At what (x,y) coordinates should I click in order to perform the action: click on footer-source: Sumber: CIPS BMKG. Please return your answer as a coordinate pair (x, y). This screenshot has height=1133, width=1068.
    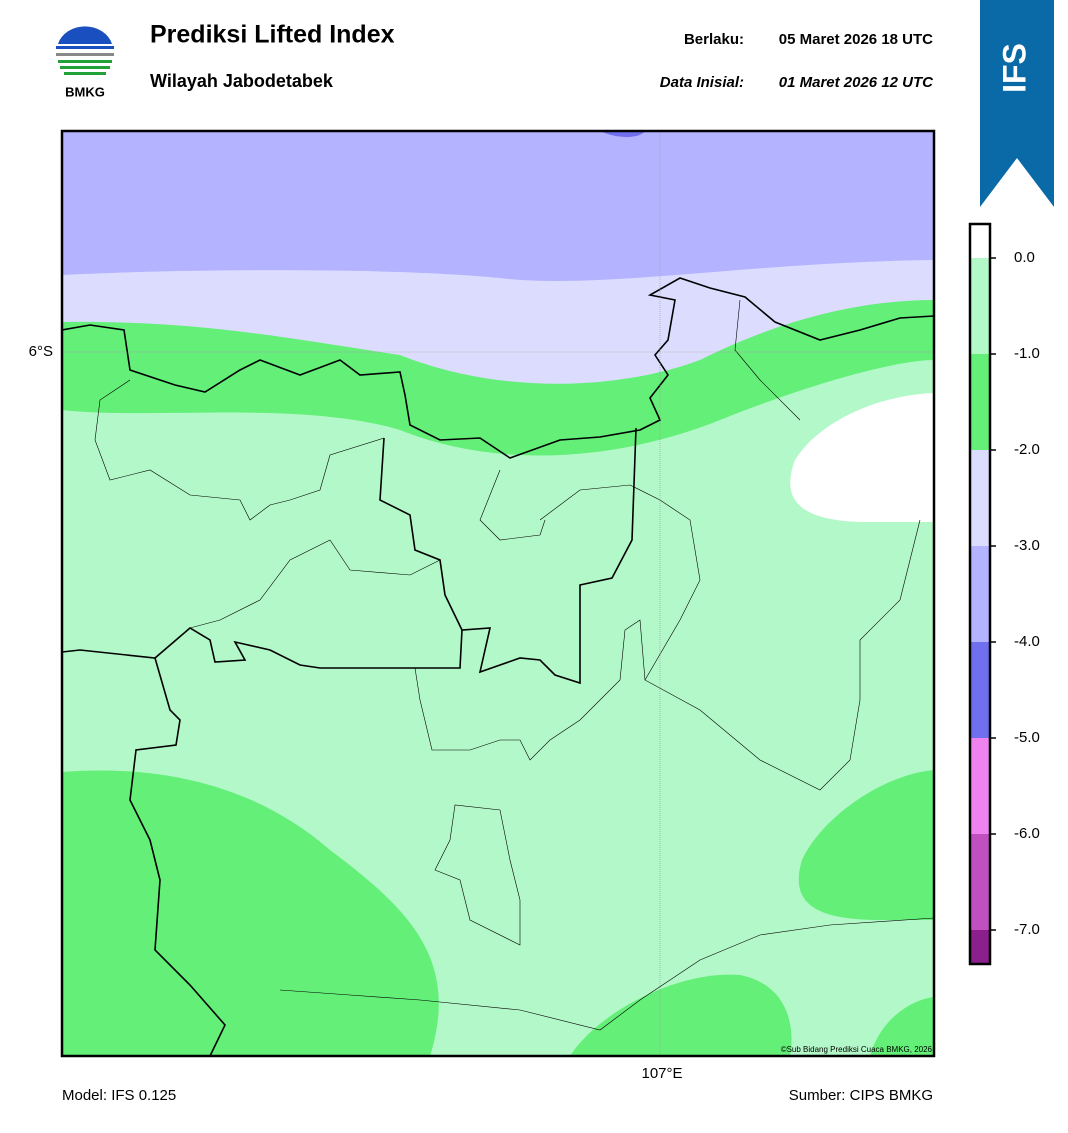
    Looking at the image, I should click on (861, 1095).